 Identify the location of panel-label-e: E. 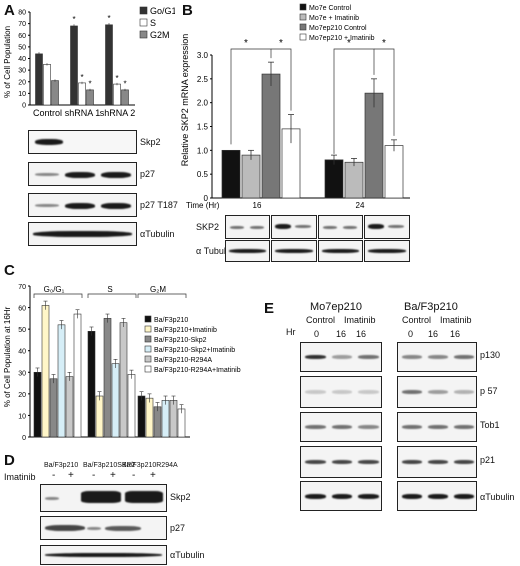
(269, 308).